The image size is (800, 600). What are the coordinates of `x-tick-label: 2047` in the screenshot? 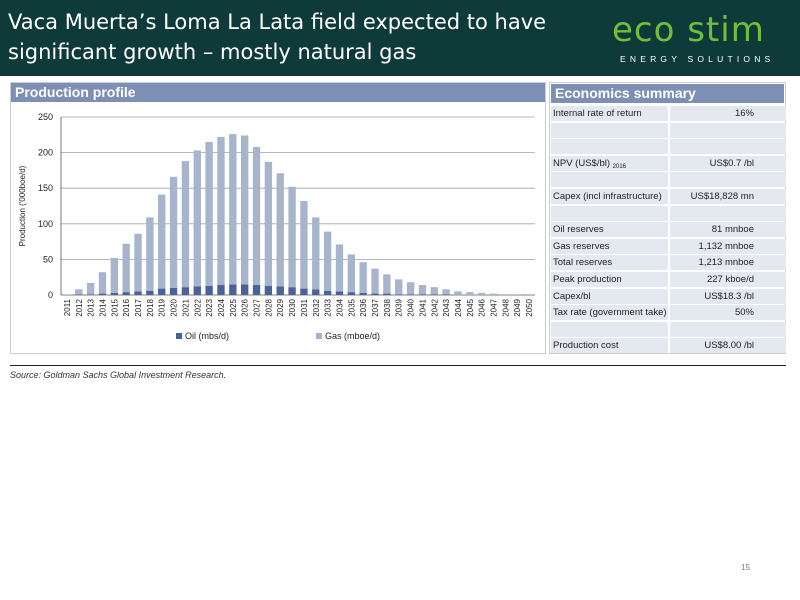 It's located at (494, 307).